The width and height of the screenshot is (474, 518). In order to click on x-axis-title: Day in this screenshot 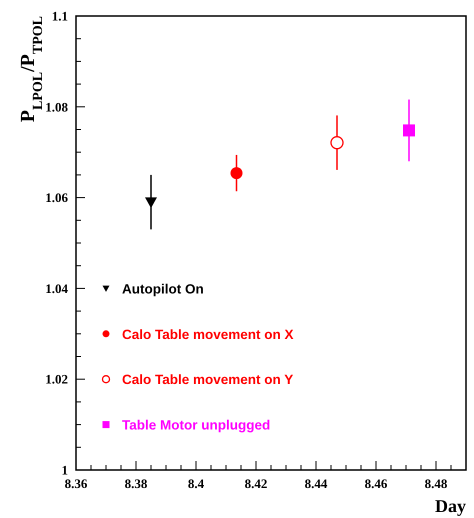, I will do `click(450, 506)`.